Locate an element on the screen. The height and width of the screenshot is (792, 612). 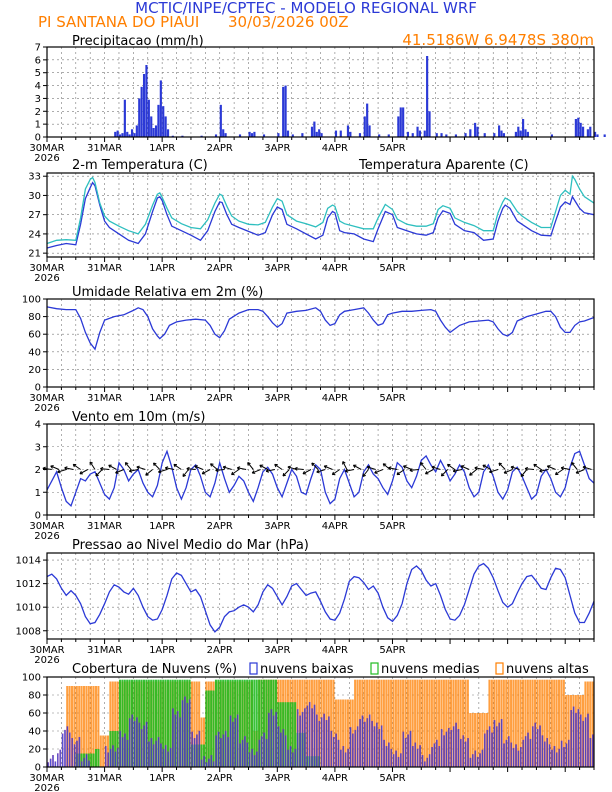
x-tick-label: 1APR is located at coordinates (162, 778).